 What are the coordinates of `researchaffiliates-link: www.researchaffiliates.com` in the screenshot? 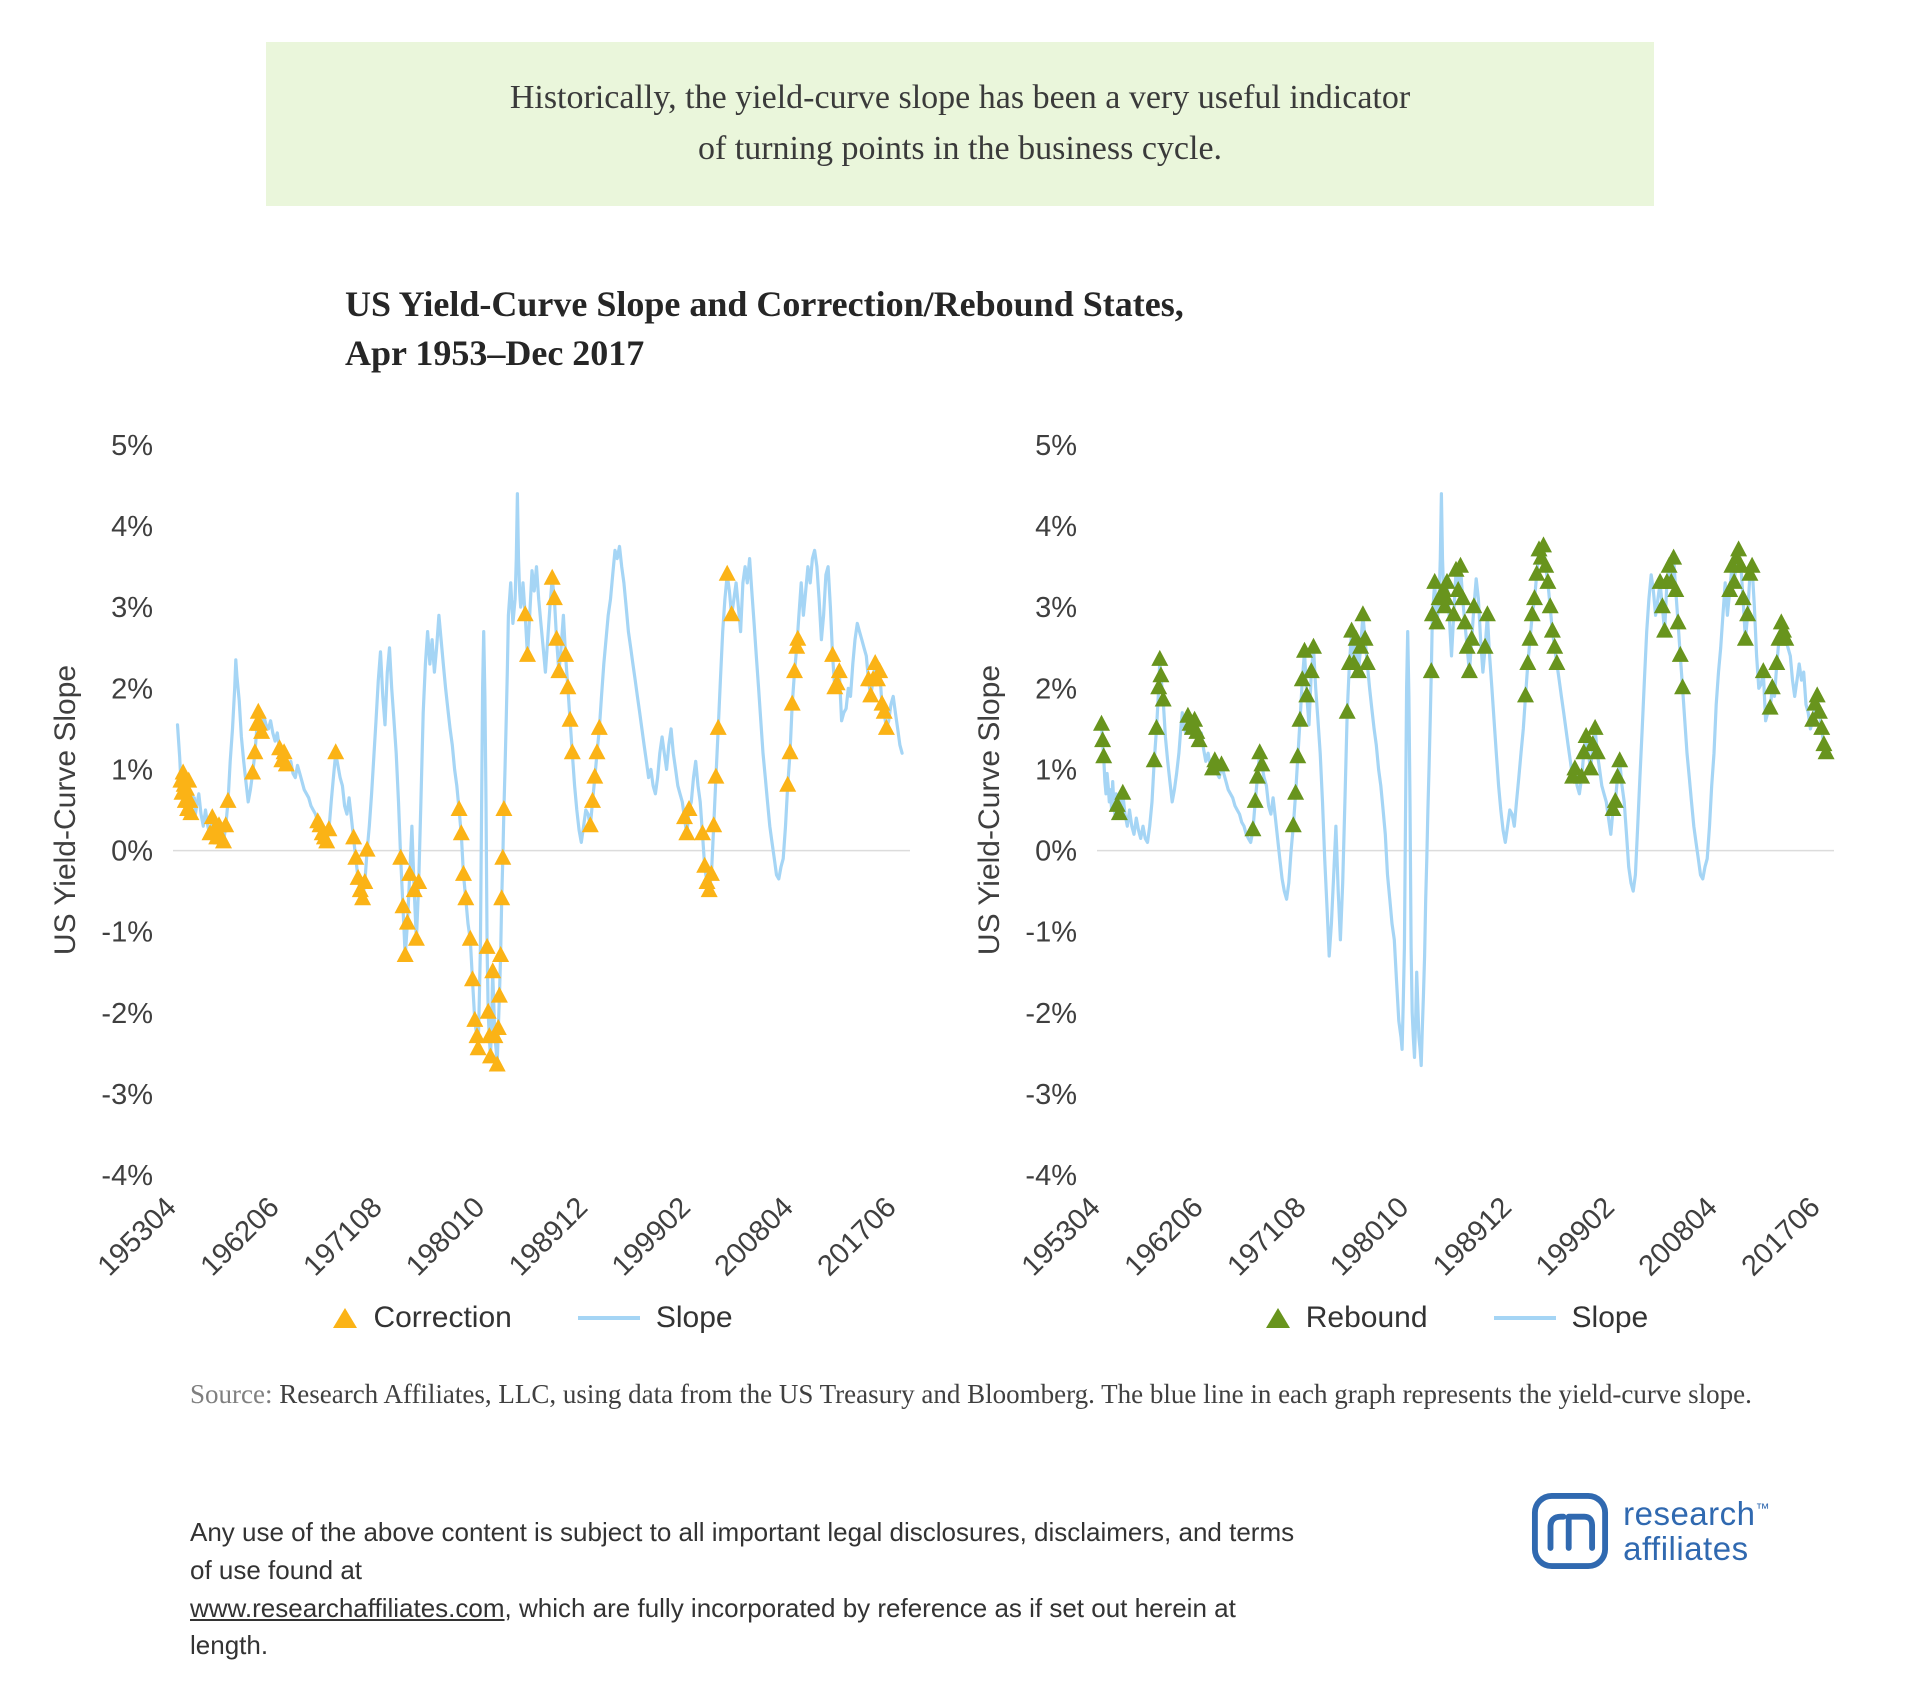 It's located at (347, 1607).